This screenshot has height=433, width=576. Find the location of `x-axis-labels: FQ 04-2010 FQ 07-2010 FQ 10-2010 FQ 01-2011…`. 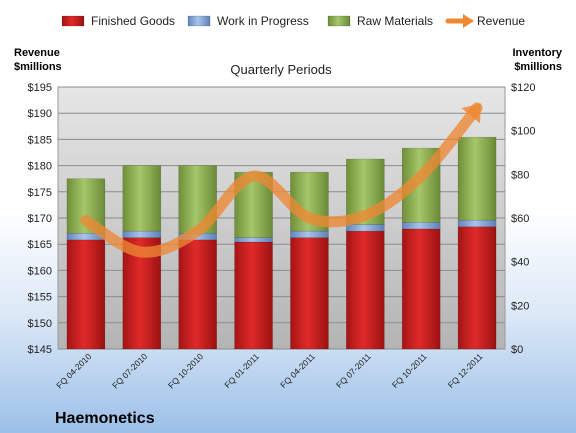

x-axis-labels: FQ 04-2010 FQ 07-2010 FQ 10-2010 FQ 01-2011… is located at coordinates (269, 370).